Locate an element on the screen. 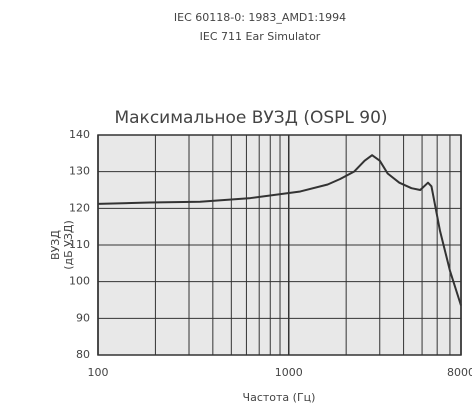 Image resolution: width=472 pixels, height=416 pixels. y-tick-label: 100 is located at coordinates (79, 281).